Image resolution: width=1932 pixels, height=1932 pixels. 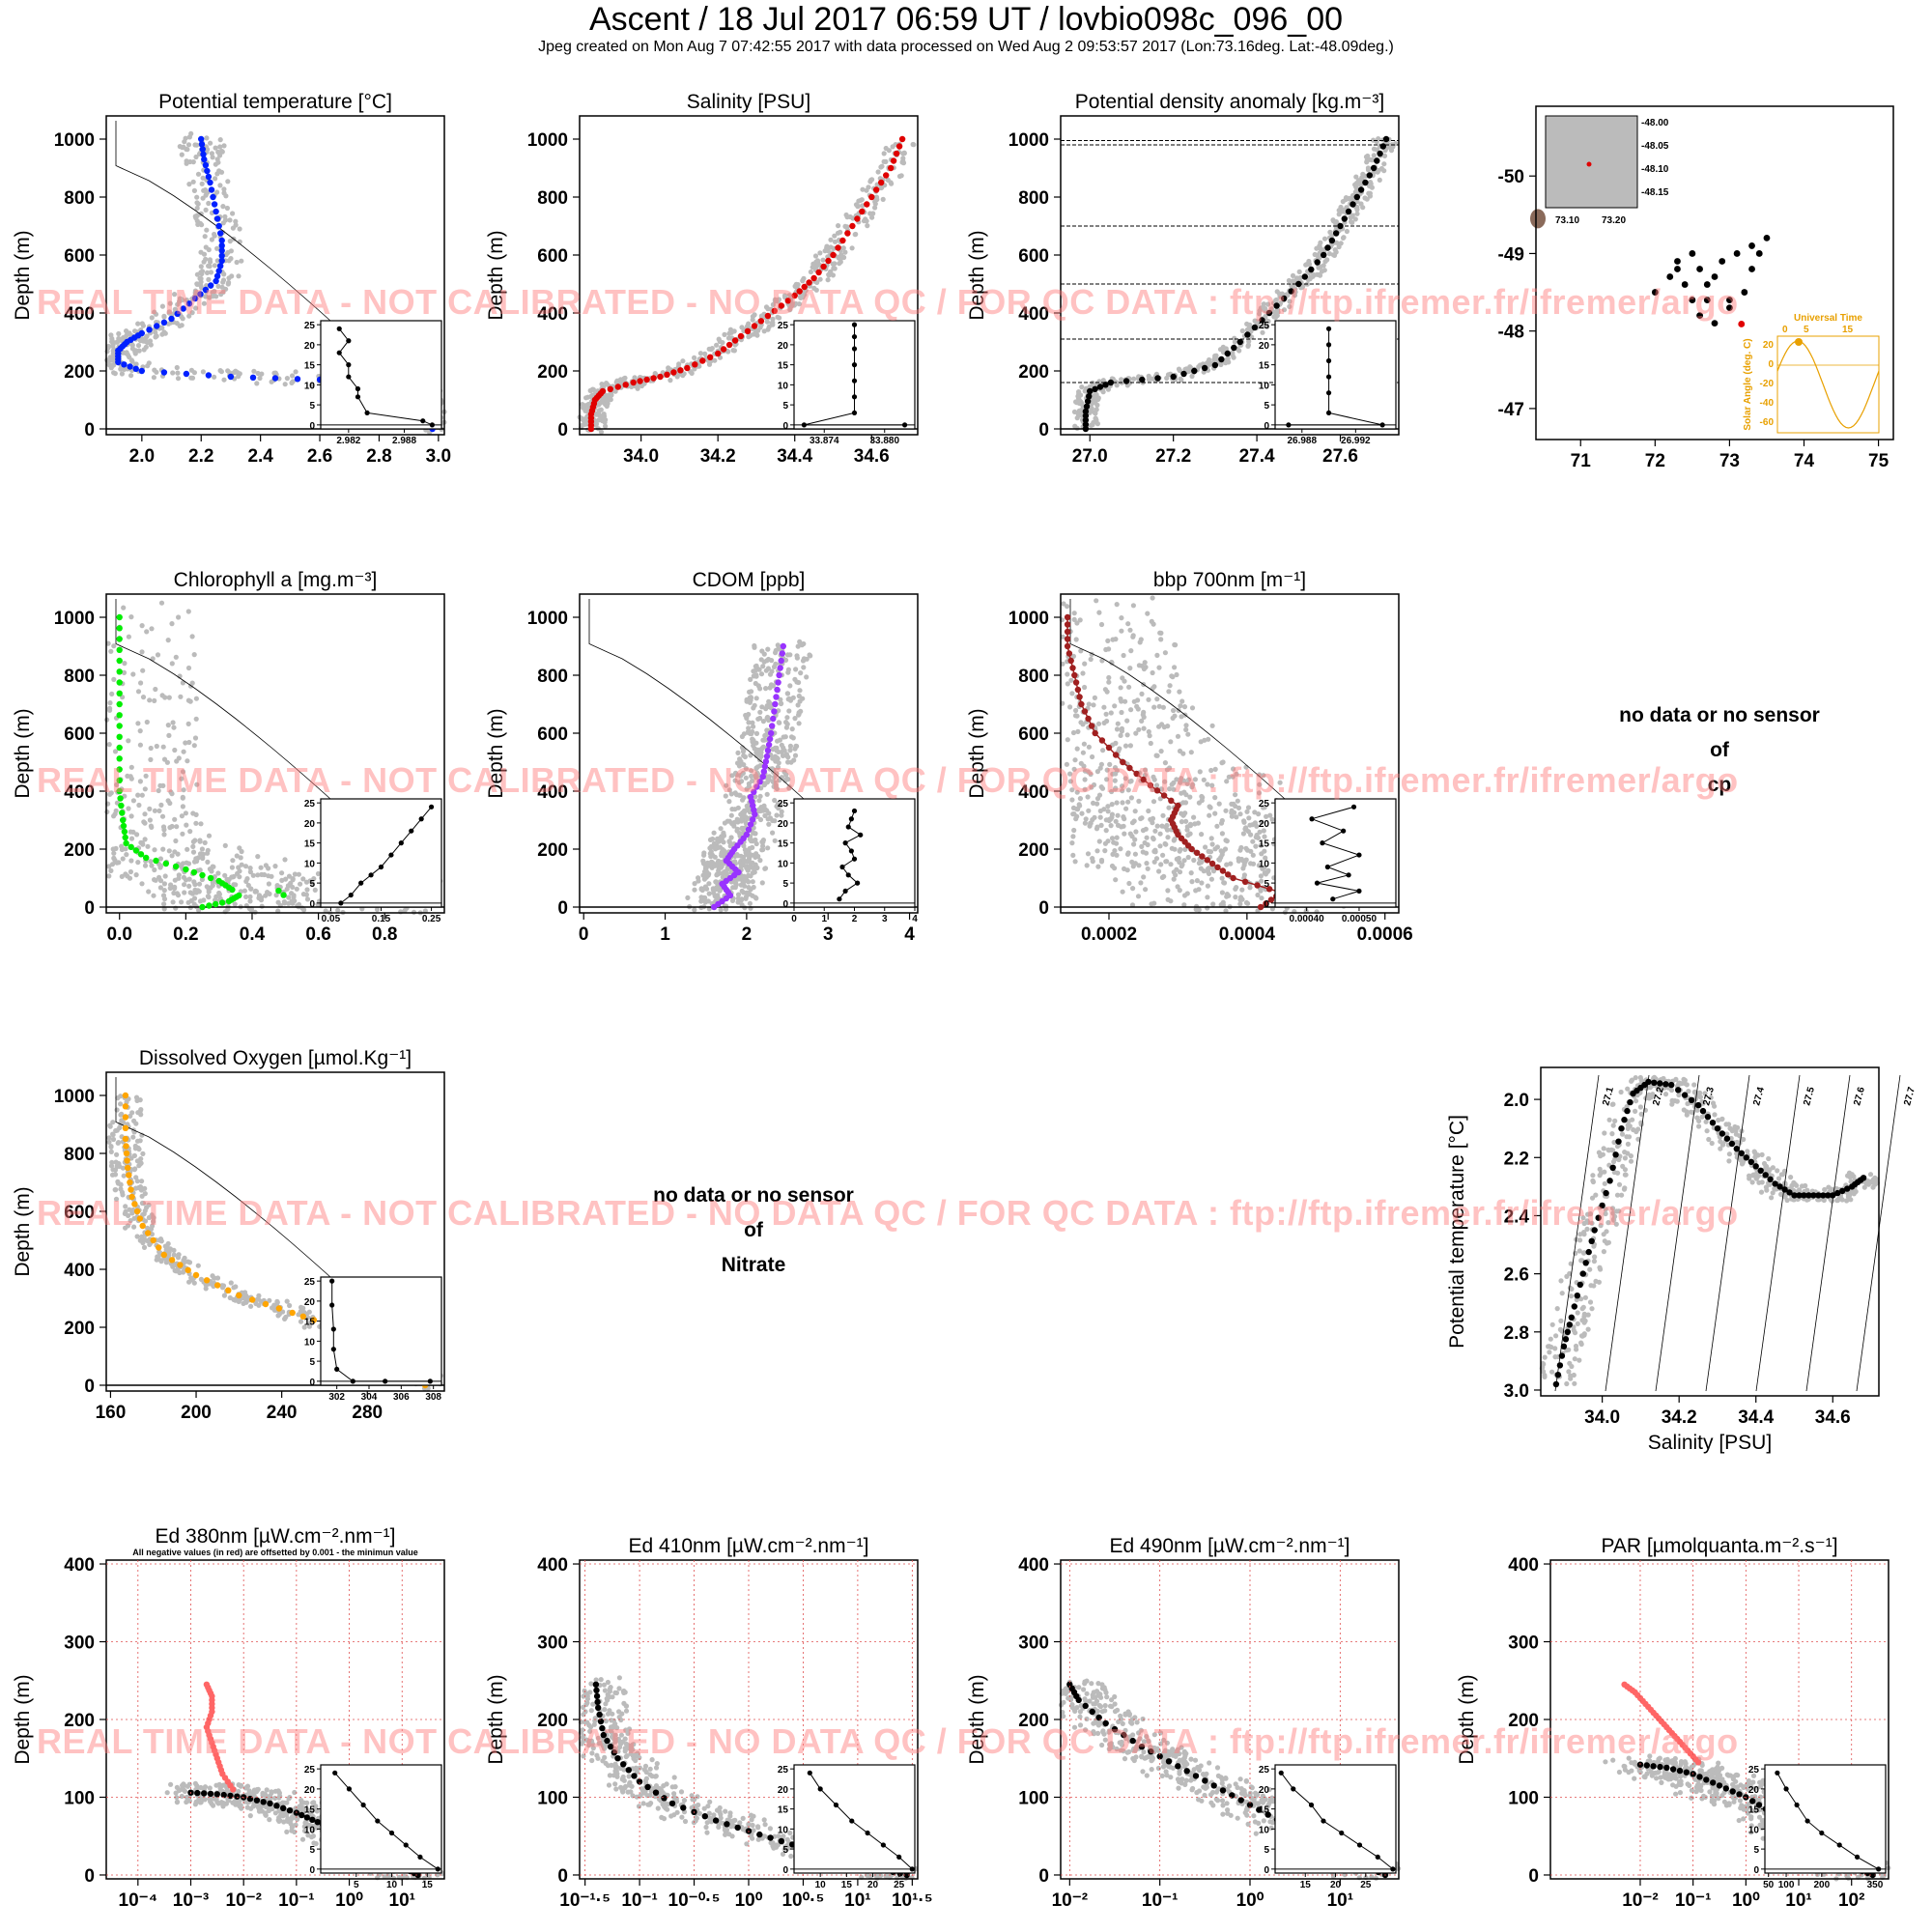 I want to click on x-tick-label: 27.0, so click(x=1090, y=456).